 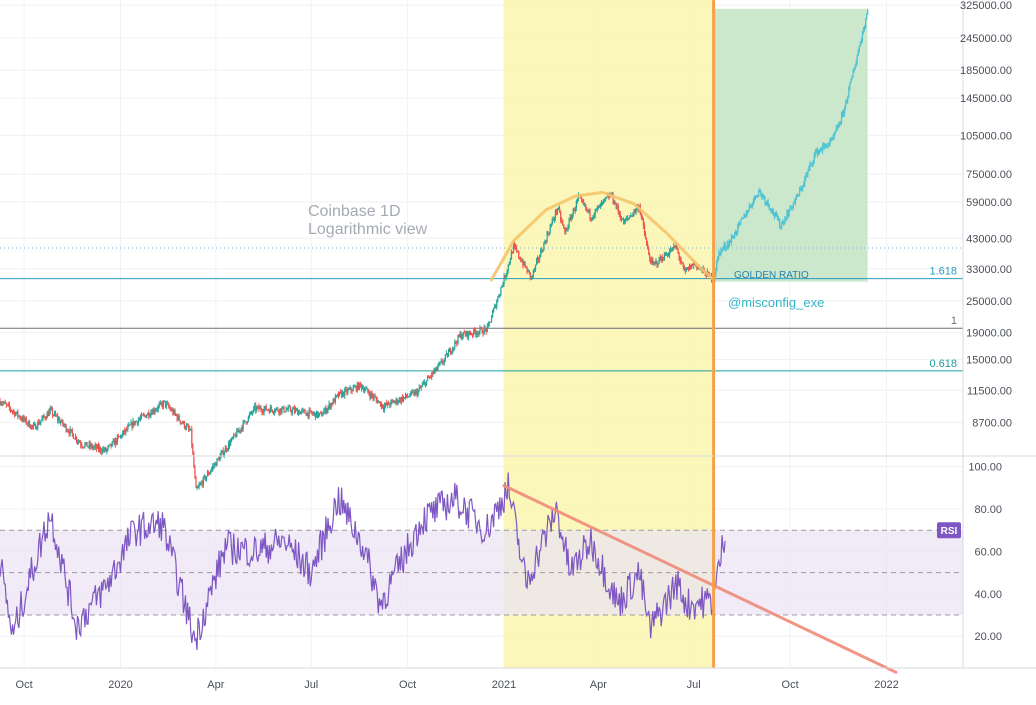 I want to click on price-tick-label: 15000.00, so click(x=989, y=361).